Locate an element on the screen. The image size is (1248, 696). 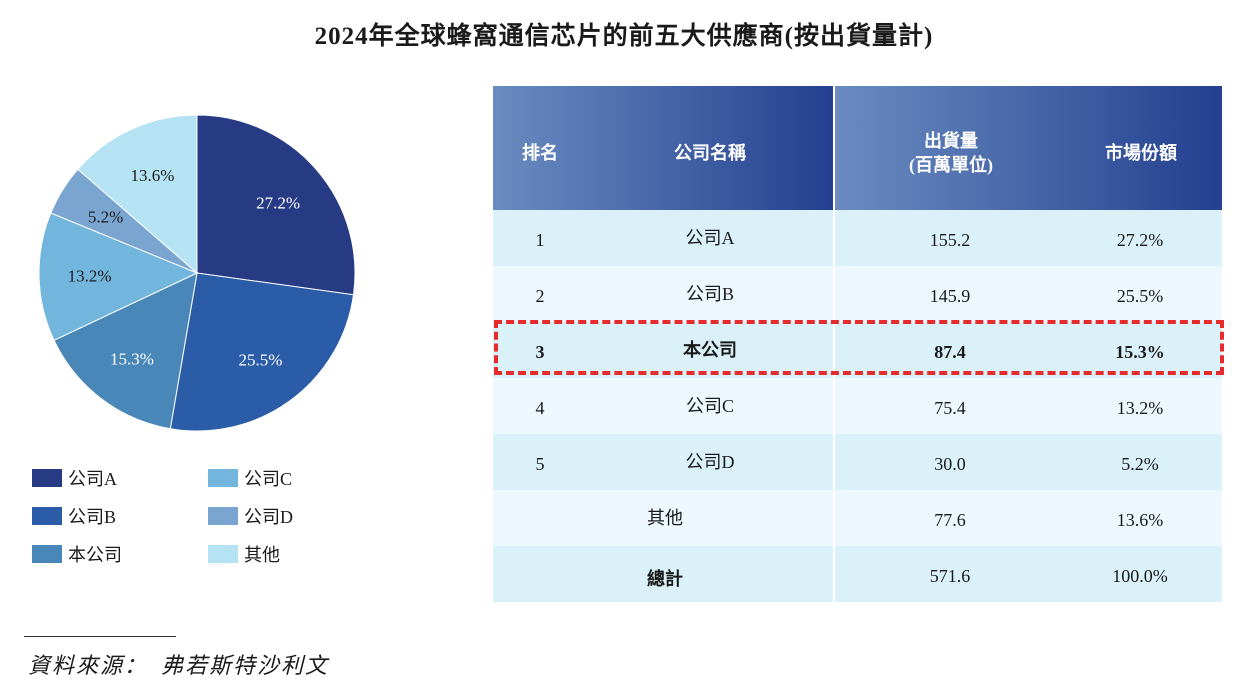
share-cell: 13.6% is located at coordinates (1140, 519).